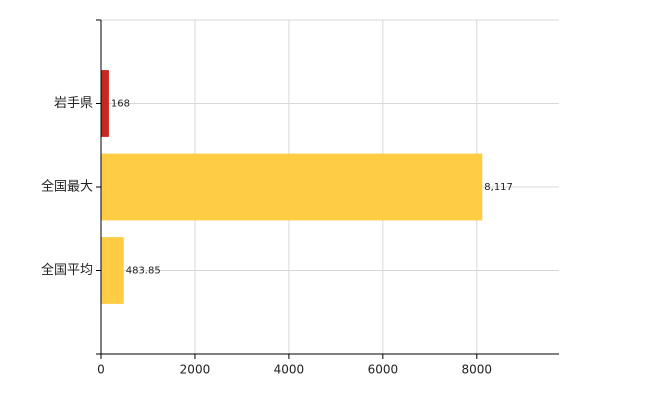 This screenshot has width=650, height=400. What do you see at coordinates (67, 187) in the screenshot?
I see `y-tick-label: 全国最大` at bounding box center [67, 187].